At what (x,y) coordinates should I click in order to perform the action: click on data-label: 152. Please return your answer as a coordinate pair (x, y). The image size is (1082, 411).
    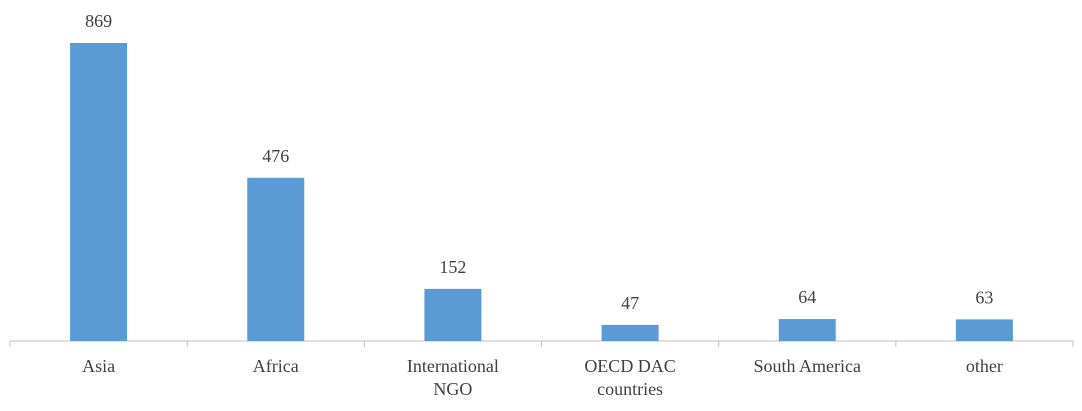
    Looking at the image, I should click on (452, 267).